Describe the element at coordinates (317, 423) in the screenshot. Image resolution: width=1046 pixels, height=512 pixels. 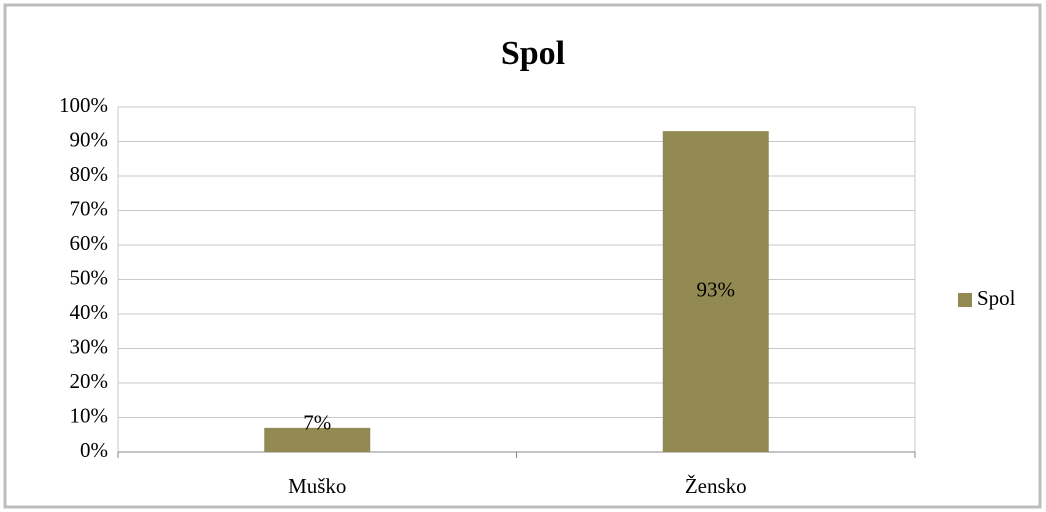
I see `data-label: 7%` at that location.